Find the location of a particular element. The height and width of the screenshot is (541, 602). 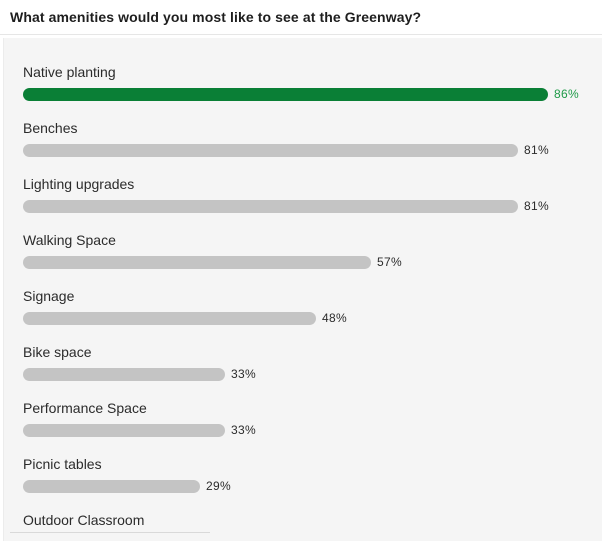

result-bike-space: Bike space 33% is located at coordinates (308, 369).